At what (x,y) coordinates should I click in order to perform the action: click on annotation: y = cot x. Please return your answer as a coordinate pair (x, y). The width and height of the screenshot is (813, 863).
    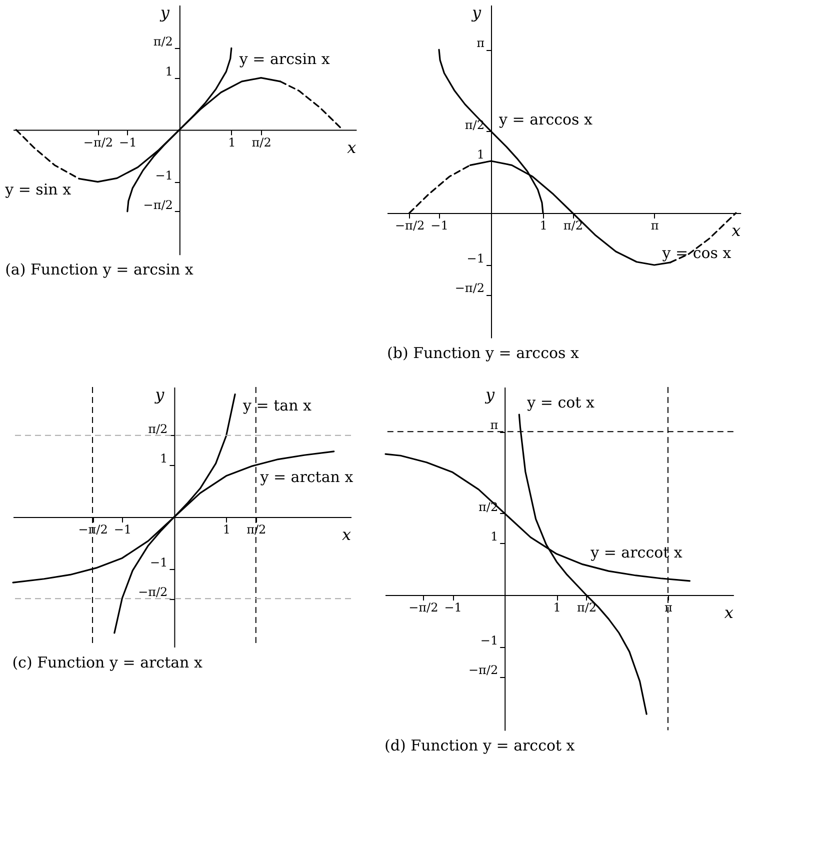
    Looking at the image, I should click on (560, 403).